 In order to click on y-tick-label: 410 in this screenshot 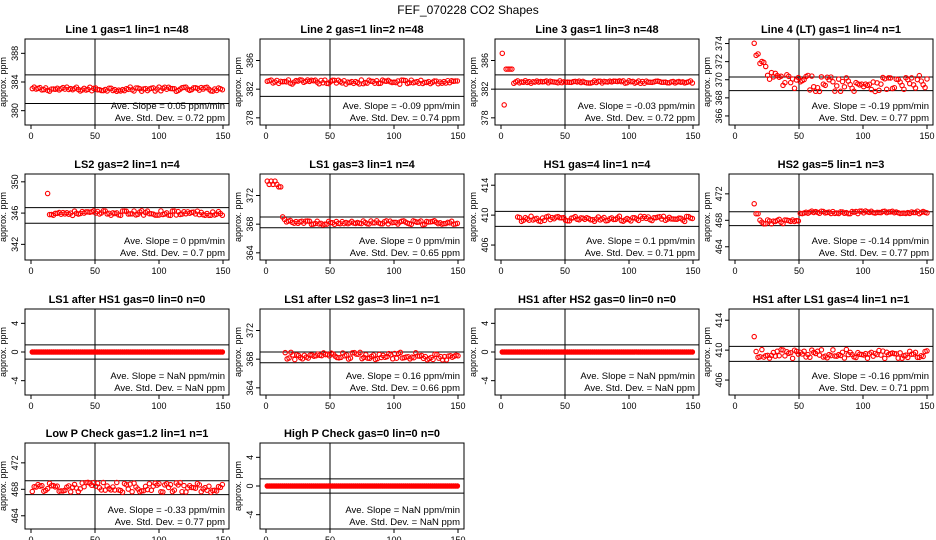, I will do `click(485, 215)`.